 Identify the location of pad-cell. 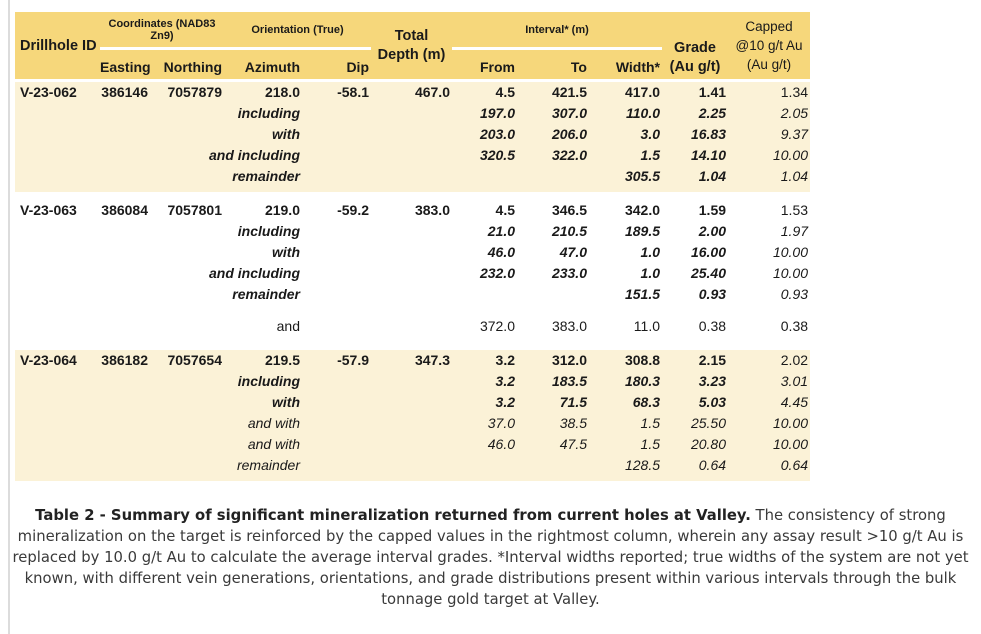
(413, 478).